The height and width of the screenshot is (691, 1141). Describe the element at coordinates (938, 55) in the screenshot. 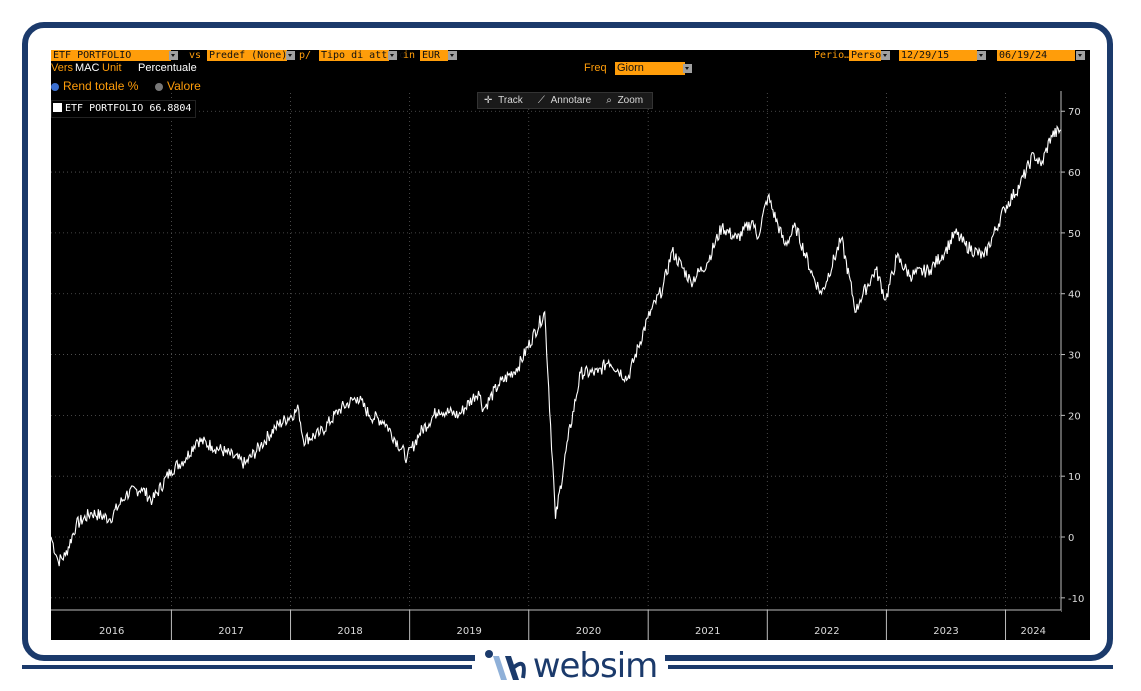

I see `start-date-field: 12/29/15` at that location.